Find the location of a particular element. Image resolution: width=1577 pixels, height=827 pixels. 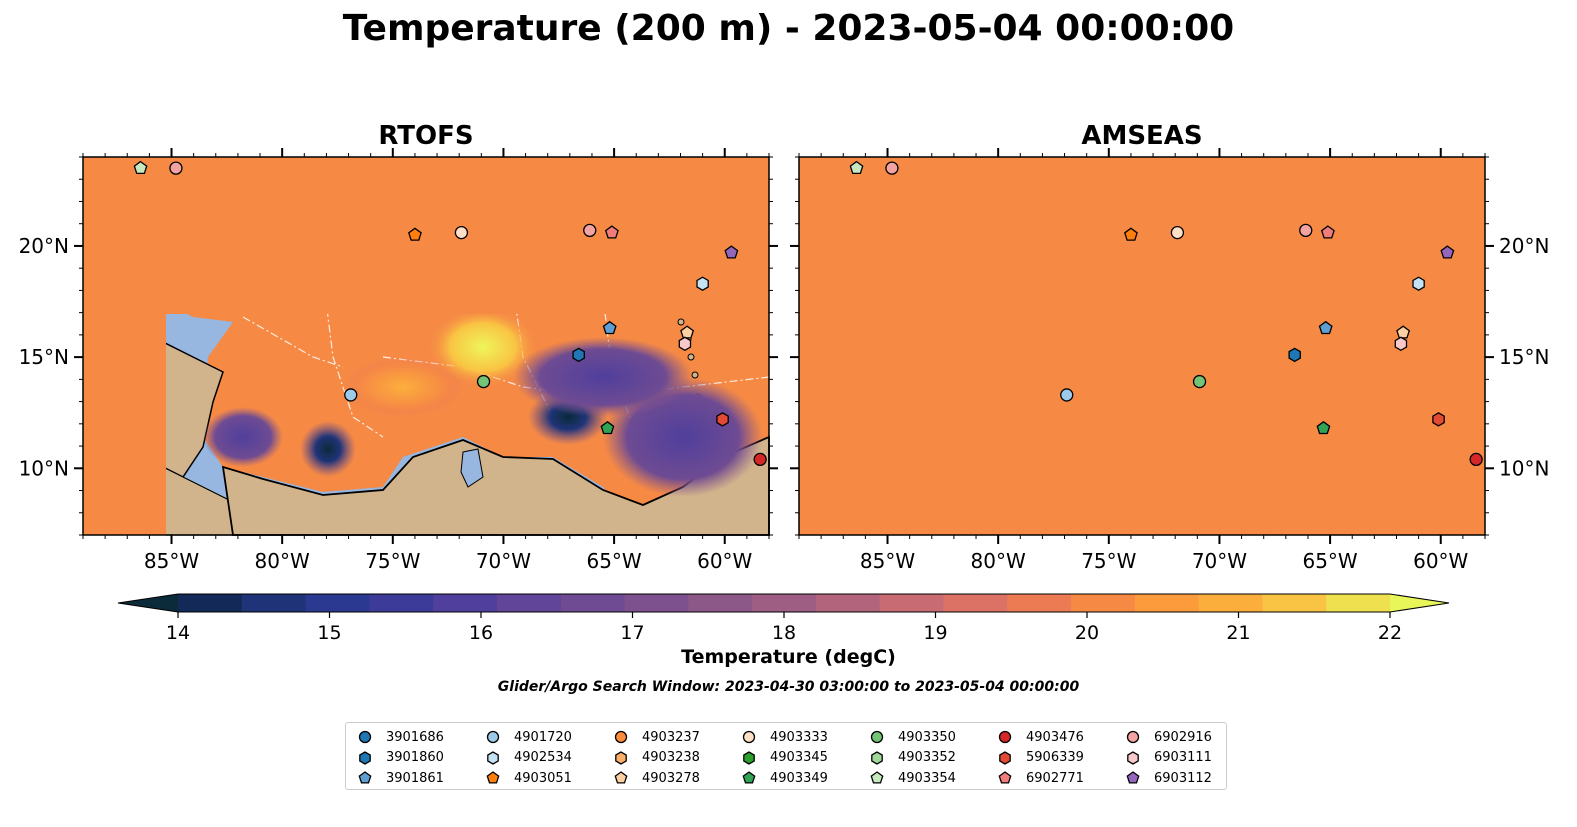

legend-column: 4901720 4902534 4903051 is located at coordinates (527, 758).